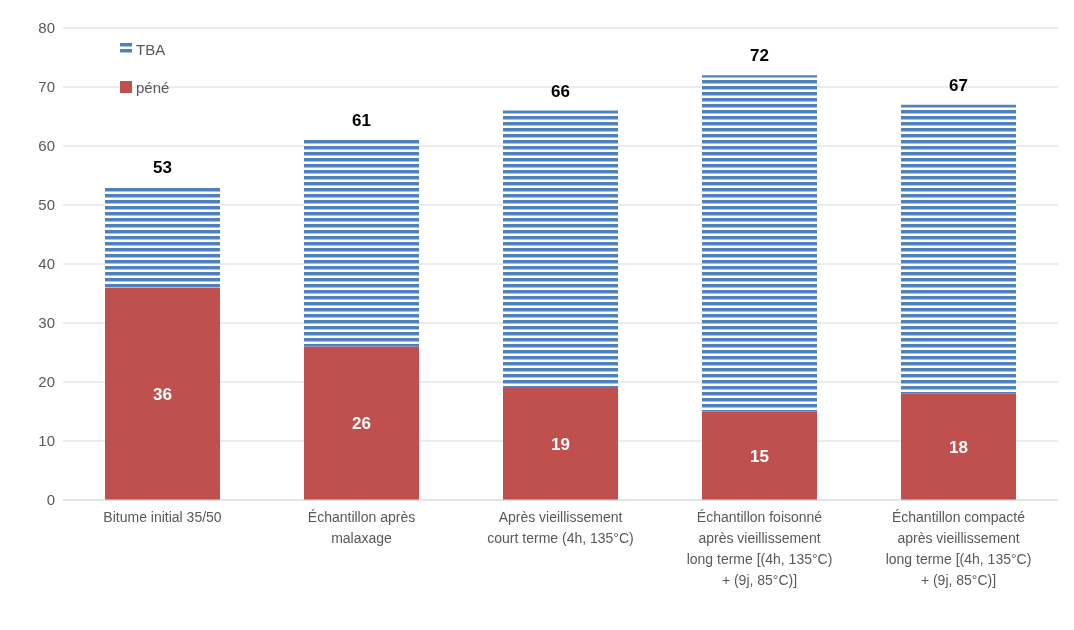 This screenshot has height=630, width=1074. Describe the element at coordinates (46, 28) in the screenshot. I see `y-tick-label: 80` at that location.